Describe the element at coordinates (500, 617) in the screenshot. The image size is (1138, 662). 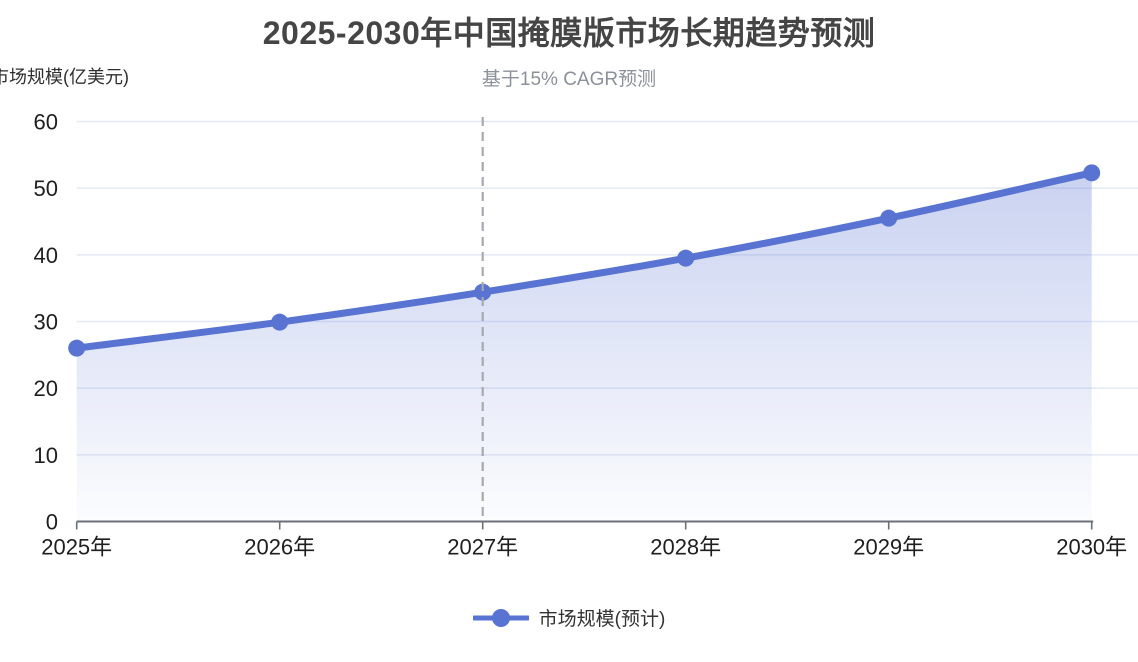
I see `legend-line-marker-icon` at that location.